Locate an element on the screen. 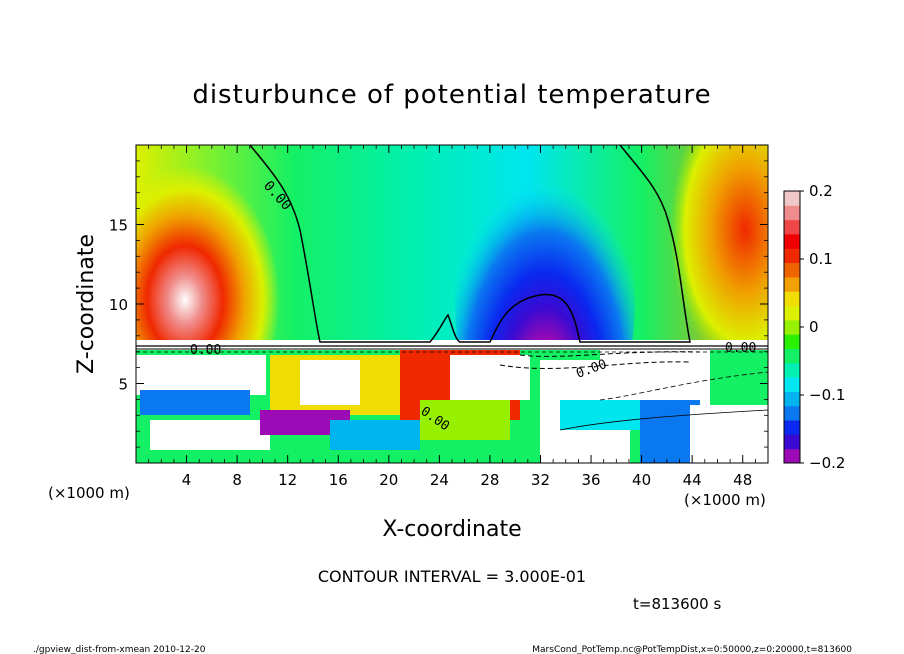 Image resolution: width=904 pixels, height=654 pixels. chart-title: disturbunce of potential temperature is located at coordinates (451, 95).